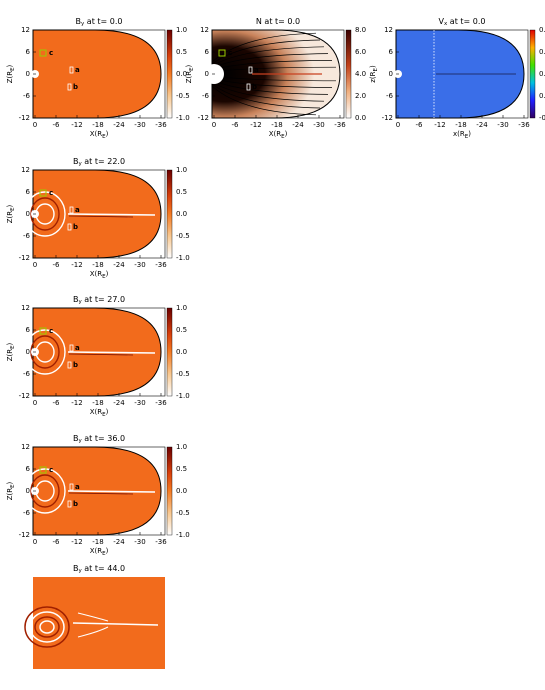  What do you see at coordinates (459, 134) in the screenshot?
I see `x-axis-label-part: x(R` at bounding box center [459, 134].